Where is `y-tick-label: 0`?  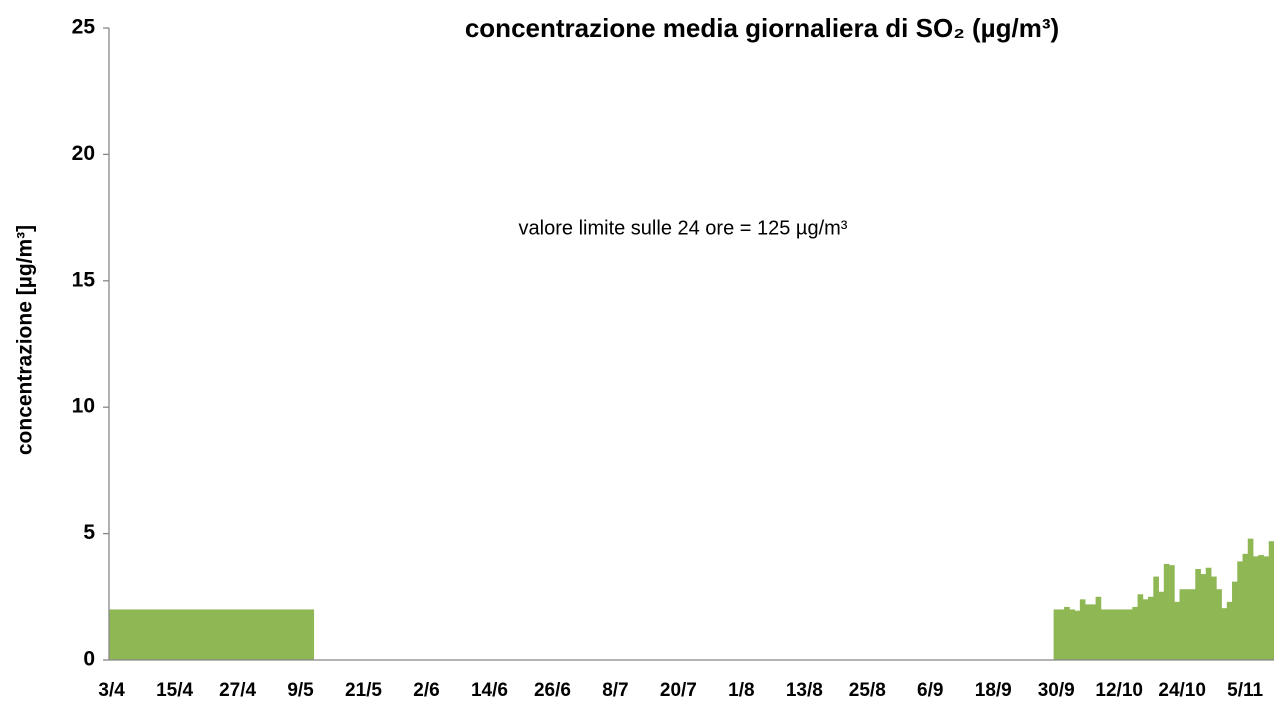
y-tick-label: 0 is located at coordinates (89, 659).